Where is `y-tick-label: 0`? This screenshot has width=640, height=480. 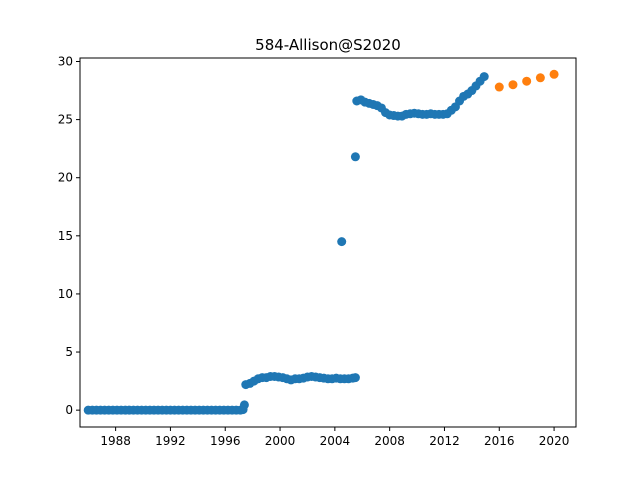
y-tick-label: 0 is located at coordinates (69, 410).